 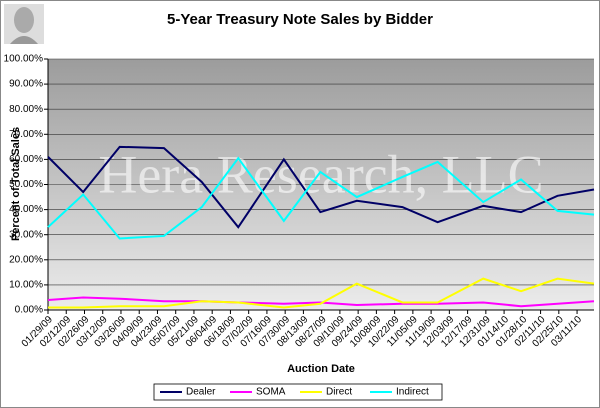 I want to click on y-tick-label: 0.00%, so click(x=29, y=310).